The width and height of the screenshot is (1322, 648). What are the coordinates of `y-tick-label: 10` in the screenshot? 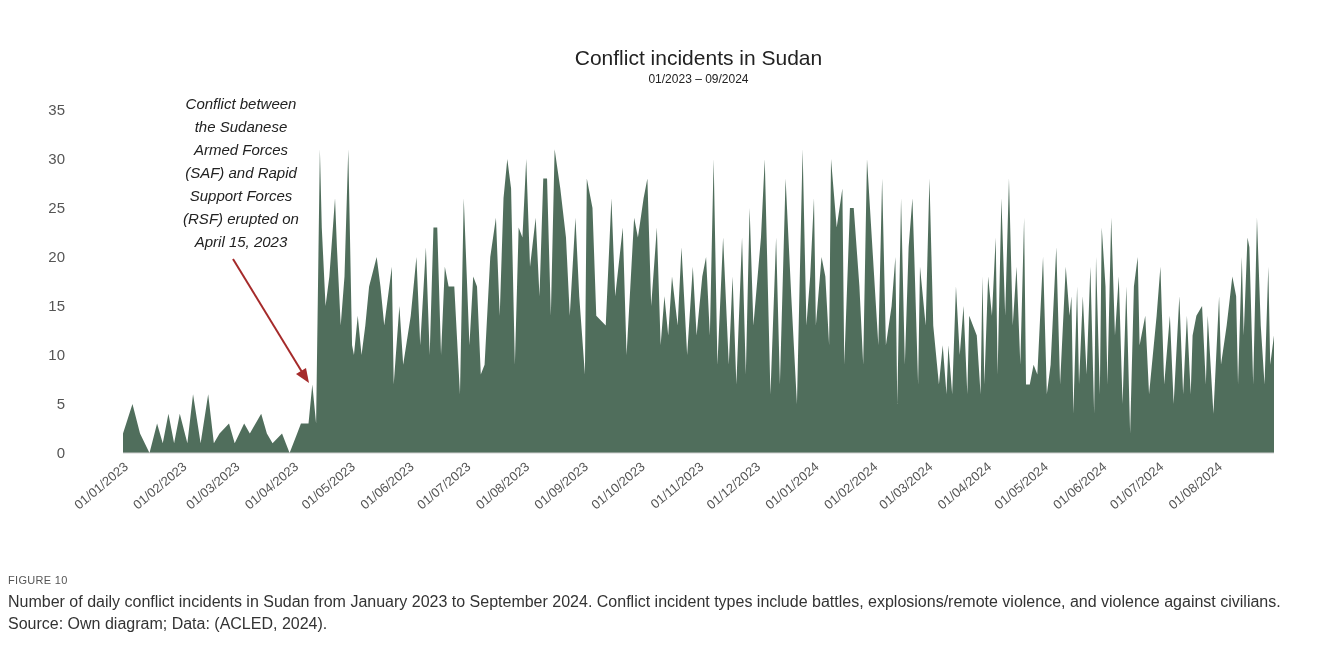 It's located at (56, 355).